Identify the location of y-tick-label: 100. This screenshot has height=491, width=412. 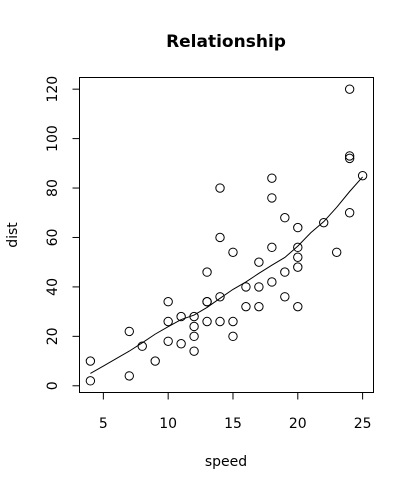
(53, 138).